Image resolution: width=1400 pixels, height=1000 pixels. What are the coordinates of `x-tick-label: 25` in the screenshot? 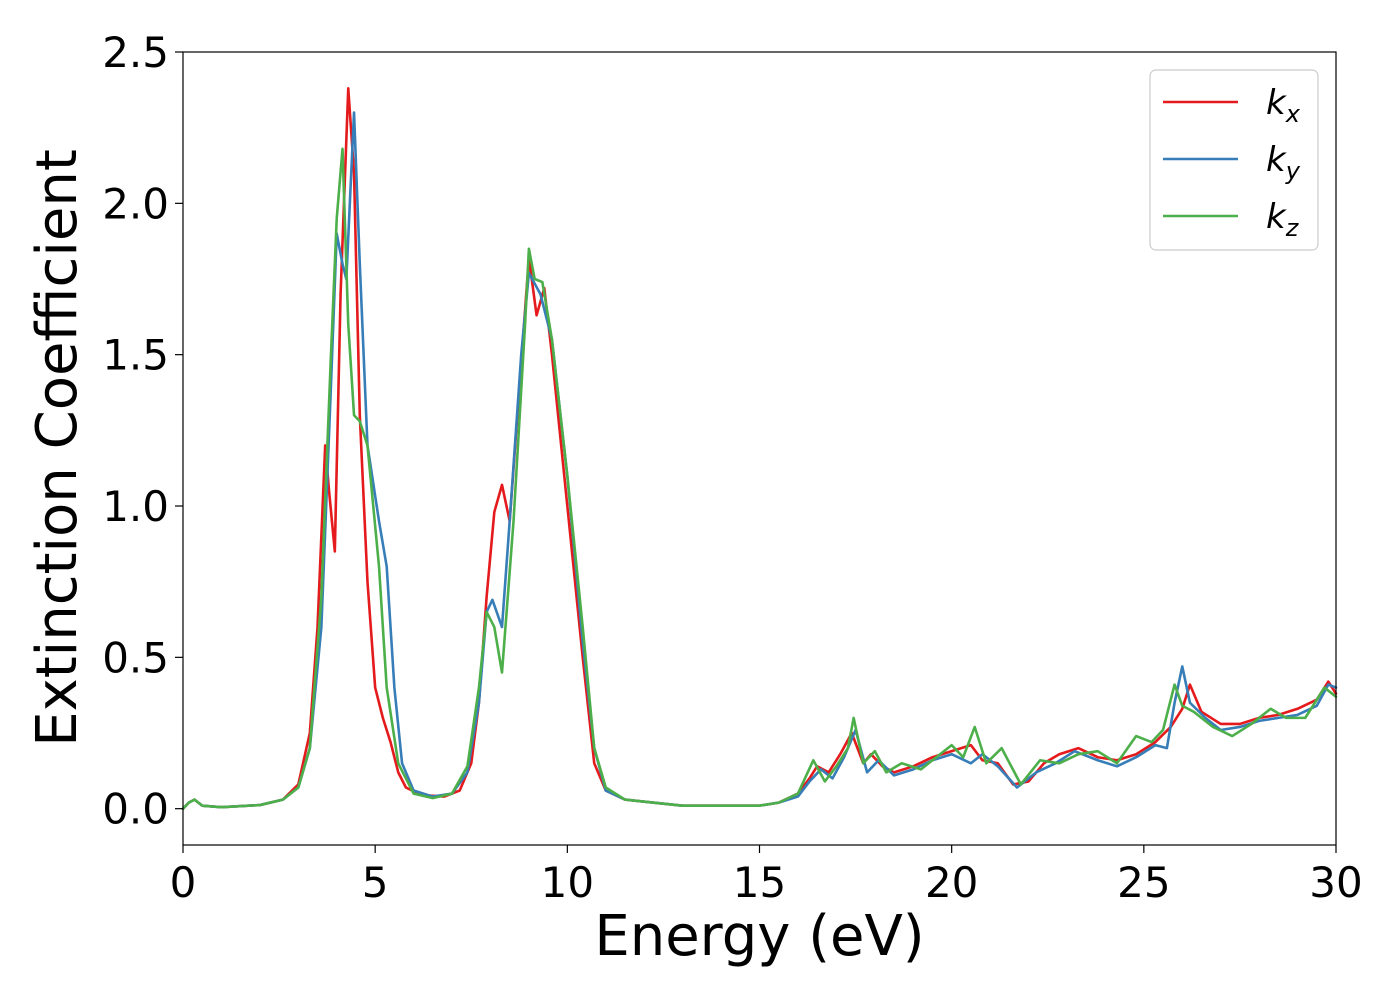 It's located at (1143, 882).